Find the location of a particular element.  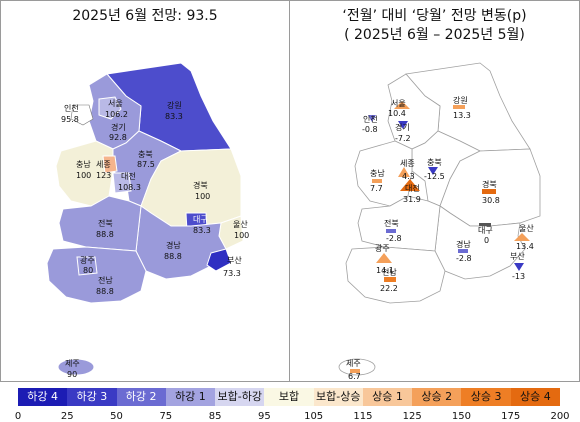

legend-cell: 보합 is located at coordinates (289, 397).